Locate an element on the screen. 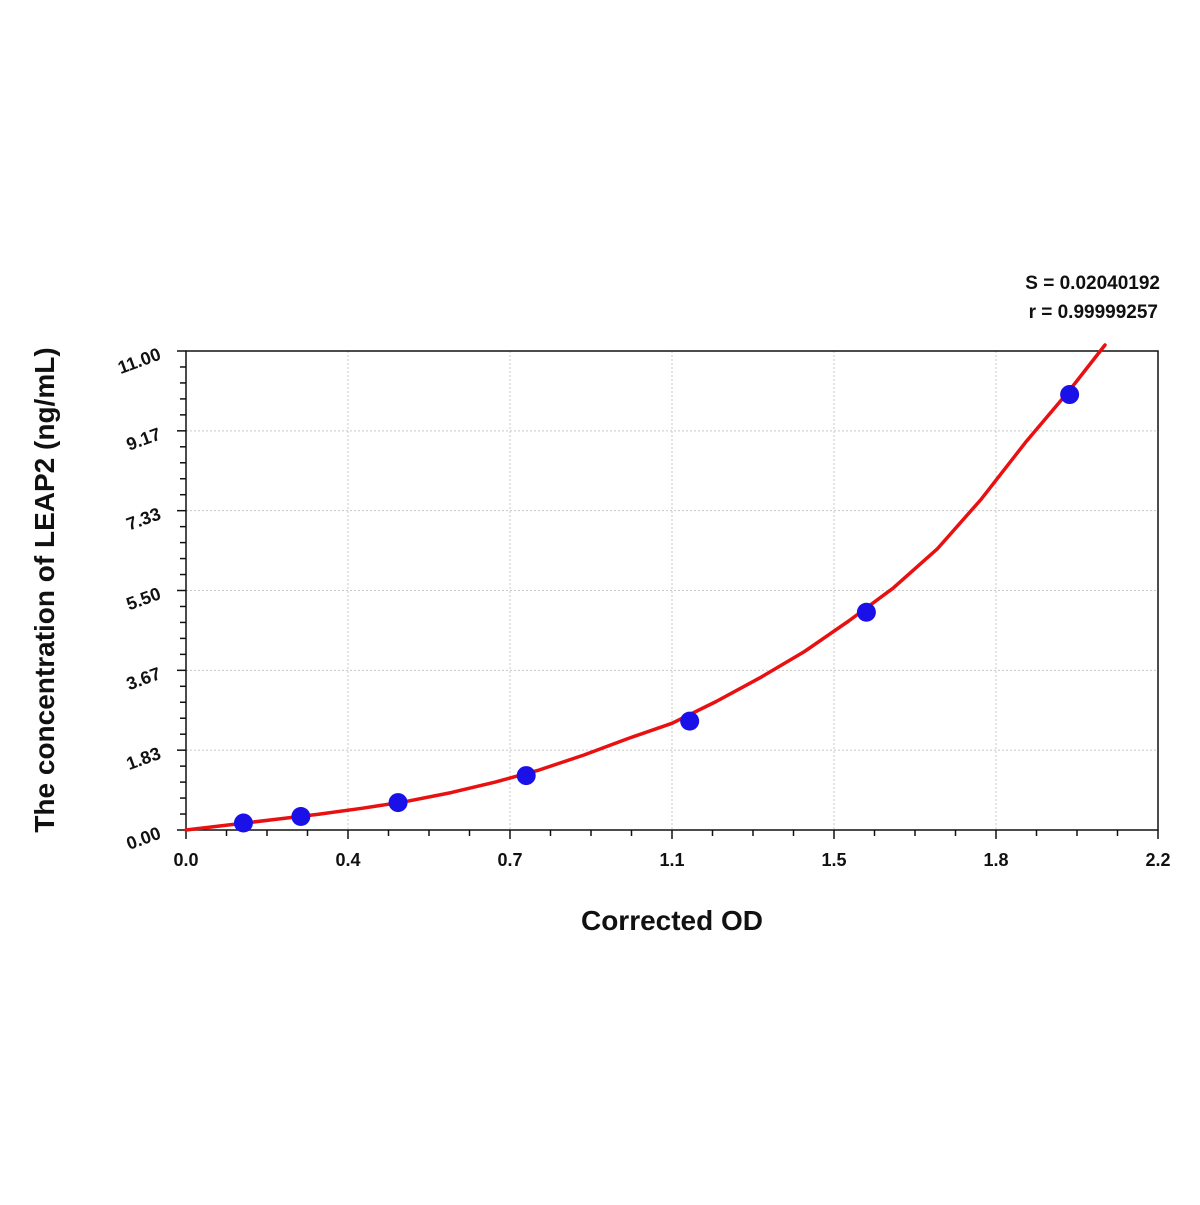  y-tick-label: 7.33 is located at coordinates (144, 519).